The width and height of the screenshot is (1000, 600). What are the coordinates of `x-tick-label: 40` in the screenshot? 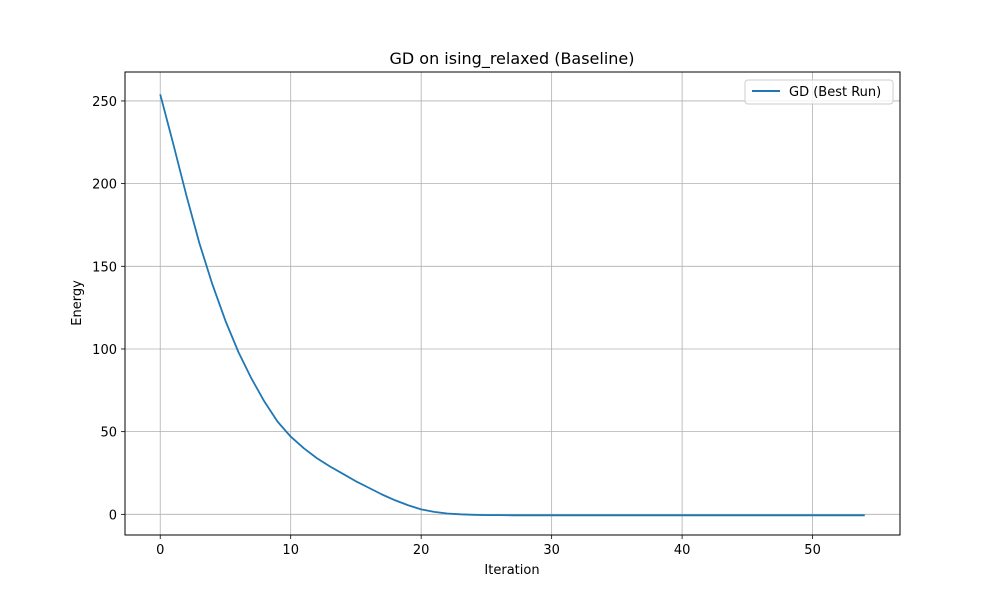 It's located at (682, 550).